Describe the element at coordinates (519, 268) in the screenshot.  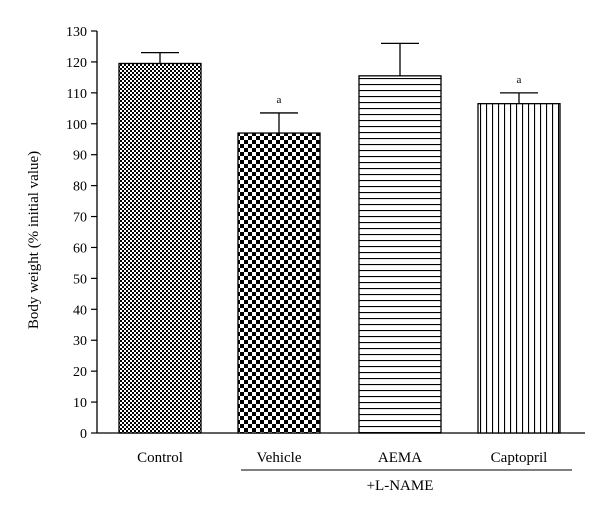
I see `bar-captopril` at that location.